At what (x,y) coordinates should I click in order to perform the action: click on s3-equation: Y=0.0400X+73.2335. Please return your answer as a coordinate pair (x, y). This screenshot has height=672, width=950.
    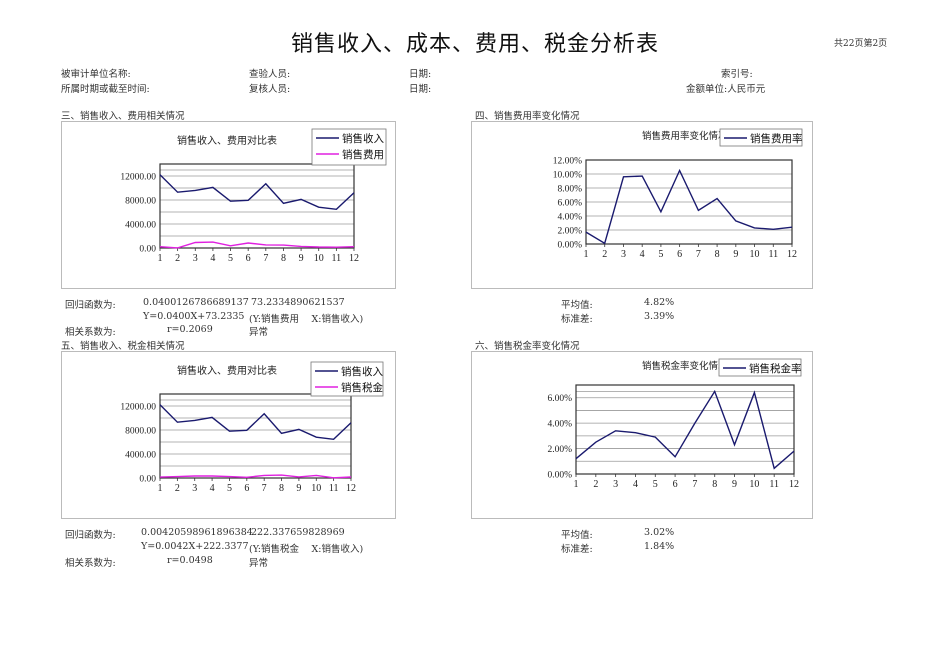
    Looking at the image, I should click on (194, 316).